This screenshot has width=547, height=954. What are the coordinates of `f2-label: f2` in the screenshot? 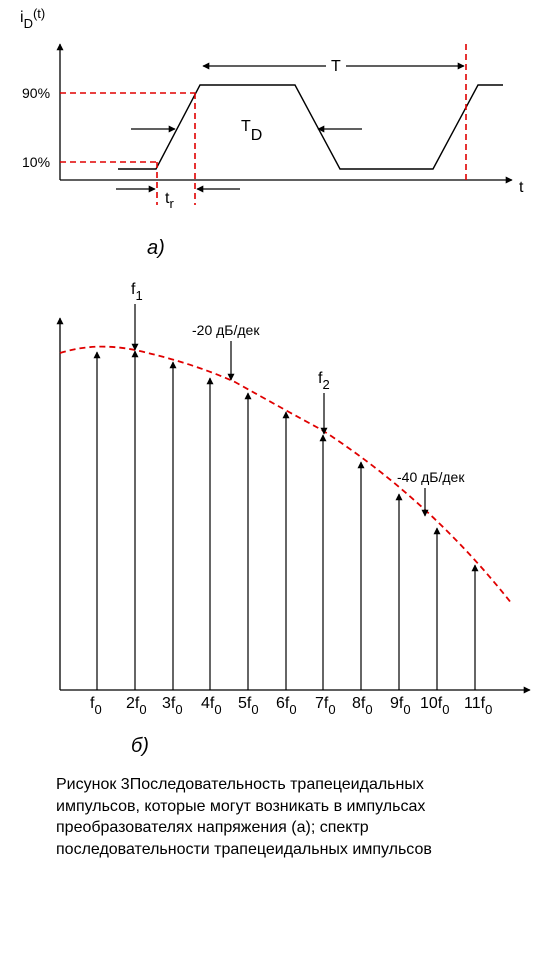 It's located at (324, 381).